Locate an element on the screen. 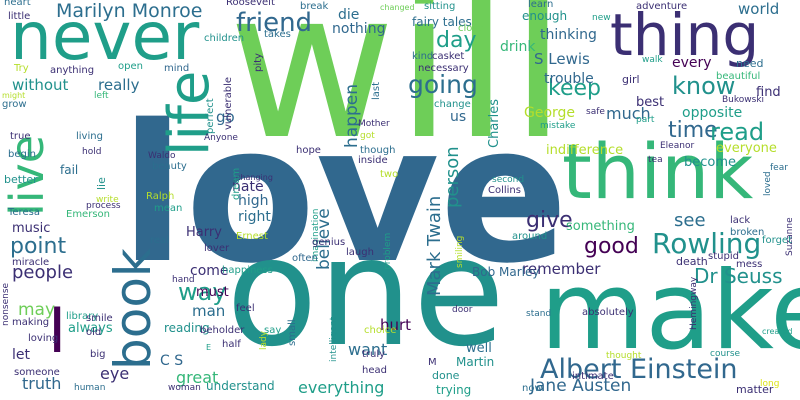 The width and height of the screenshot is (800, 400). word-often: often is located at coordinates (305, 258).